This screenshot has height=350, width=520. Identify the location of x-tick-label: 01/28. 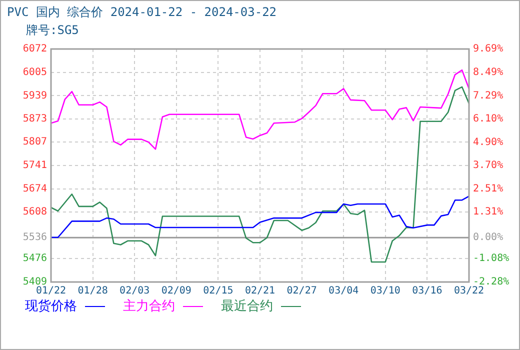
(93, 291).